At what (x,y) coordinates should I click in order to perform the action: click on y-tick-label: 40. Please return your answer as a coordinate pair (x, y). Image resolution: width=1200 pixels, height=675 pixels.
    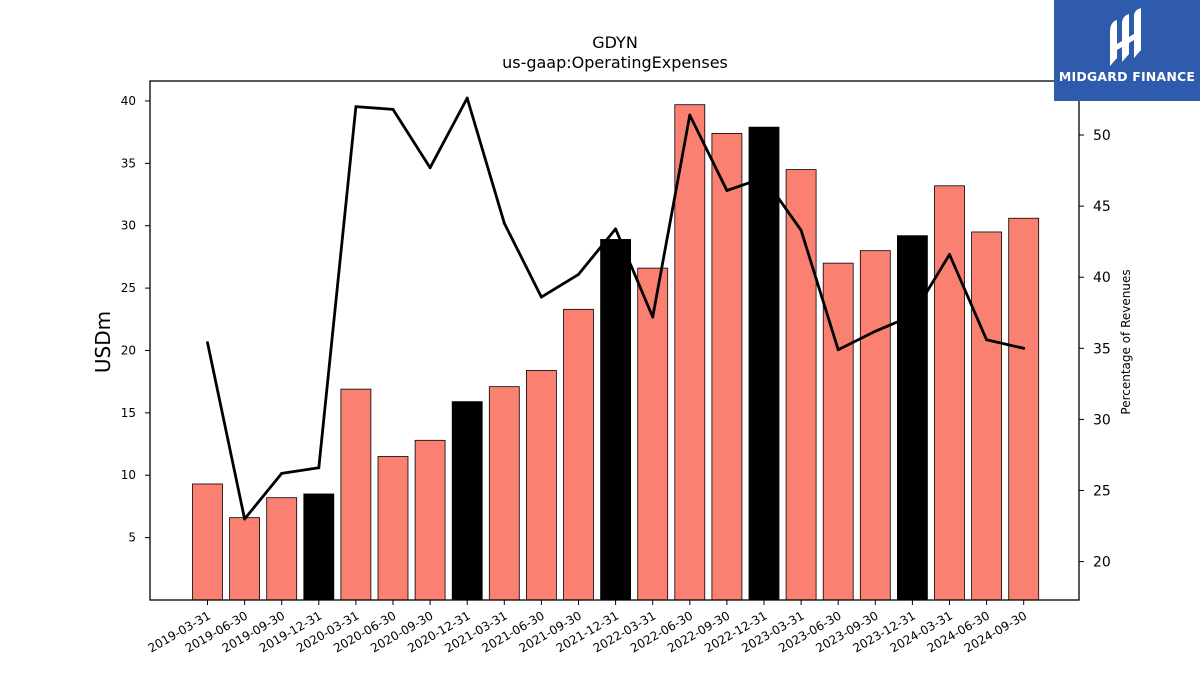
    Looking at the image, I should click on (128, 101).